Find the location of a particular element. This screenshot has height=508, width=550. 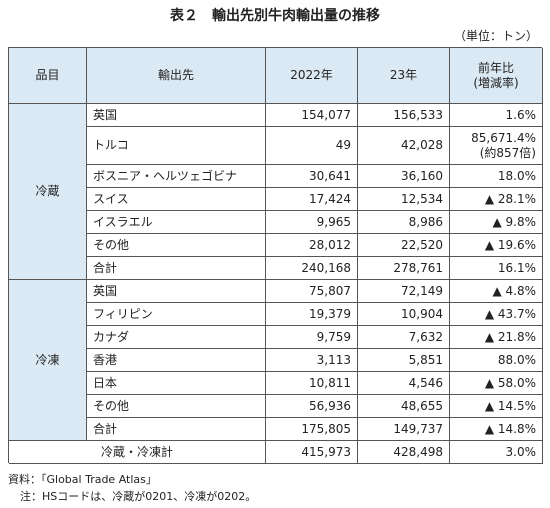

change: ▲ 28.1% is located at coordinates (496, 199).